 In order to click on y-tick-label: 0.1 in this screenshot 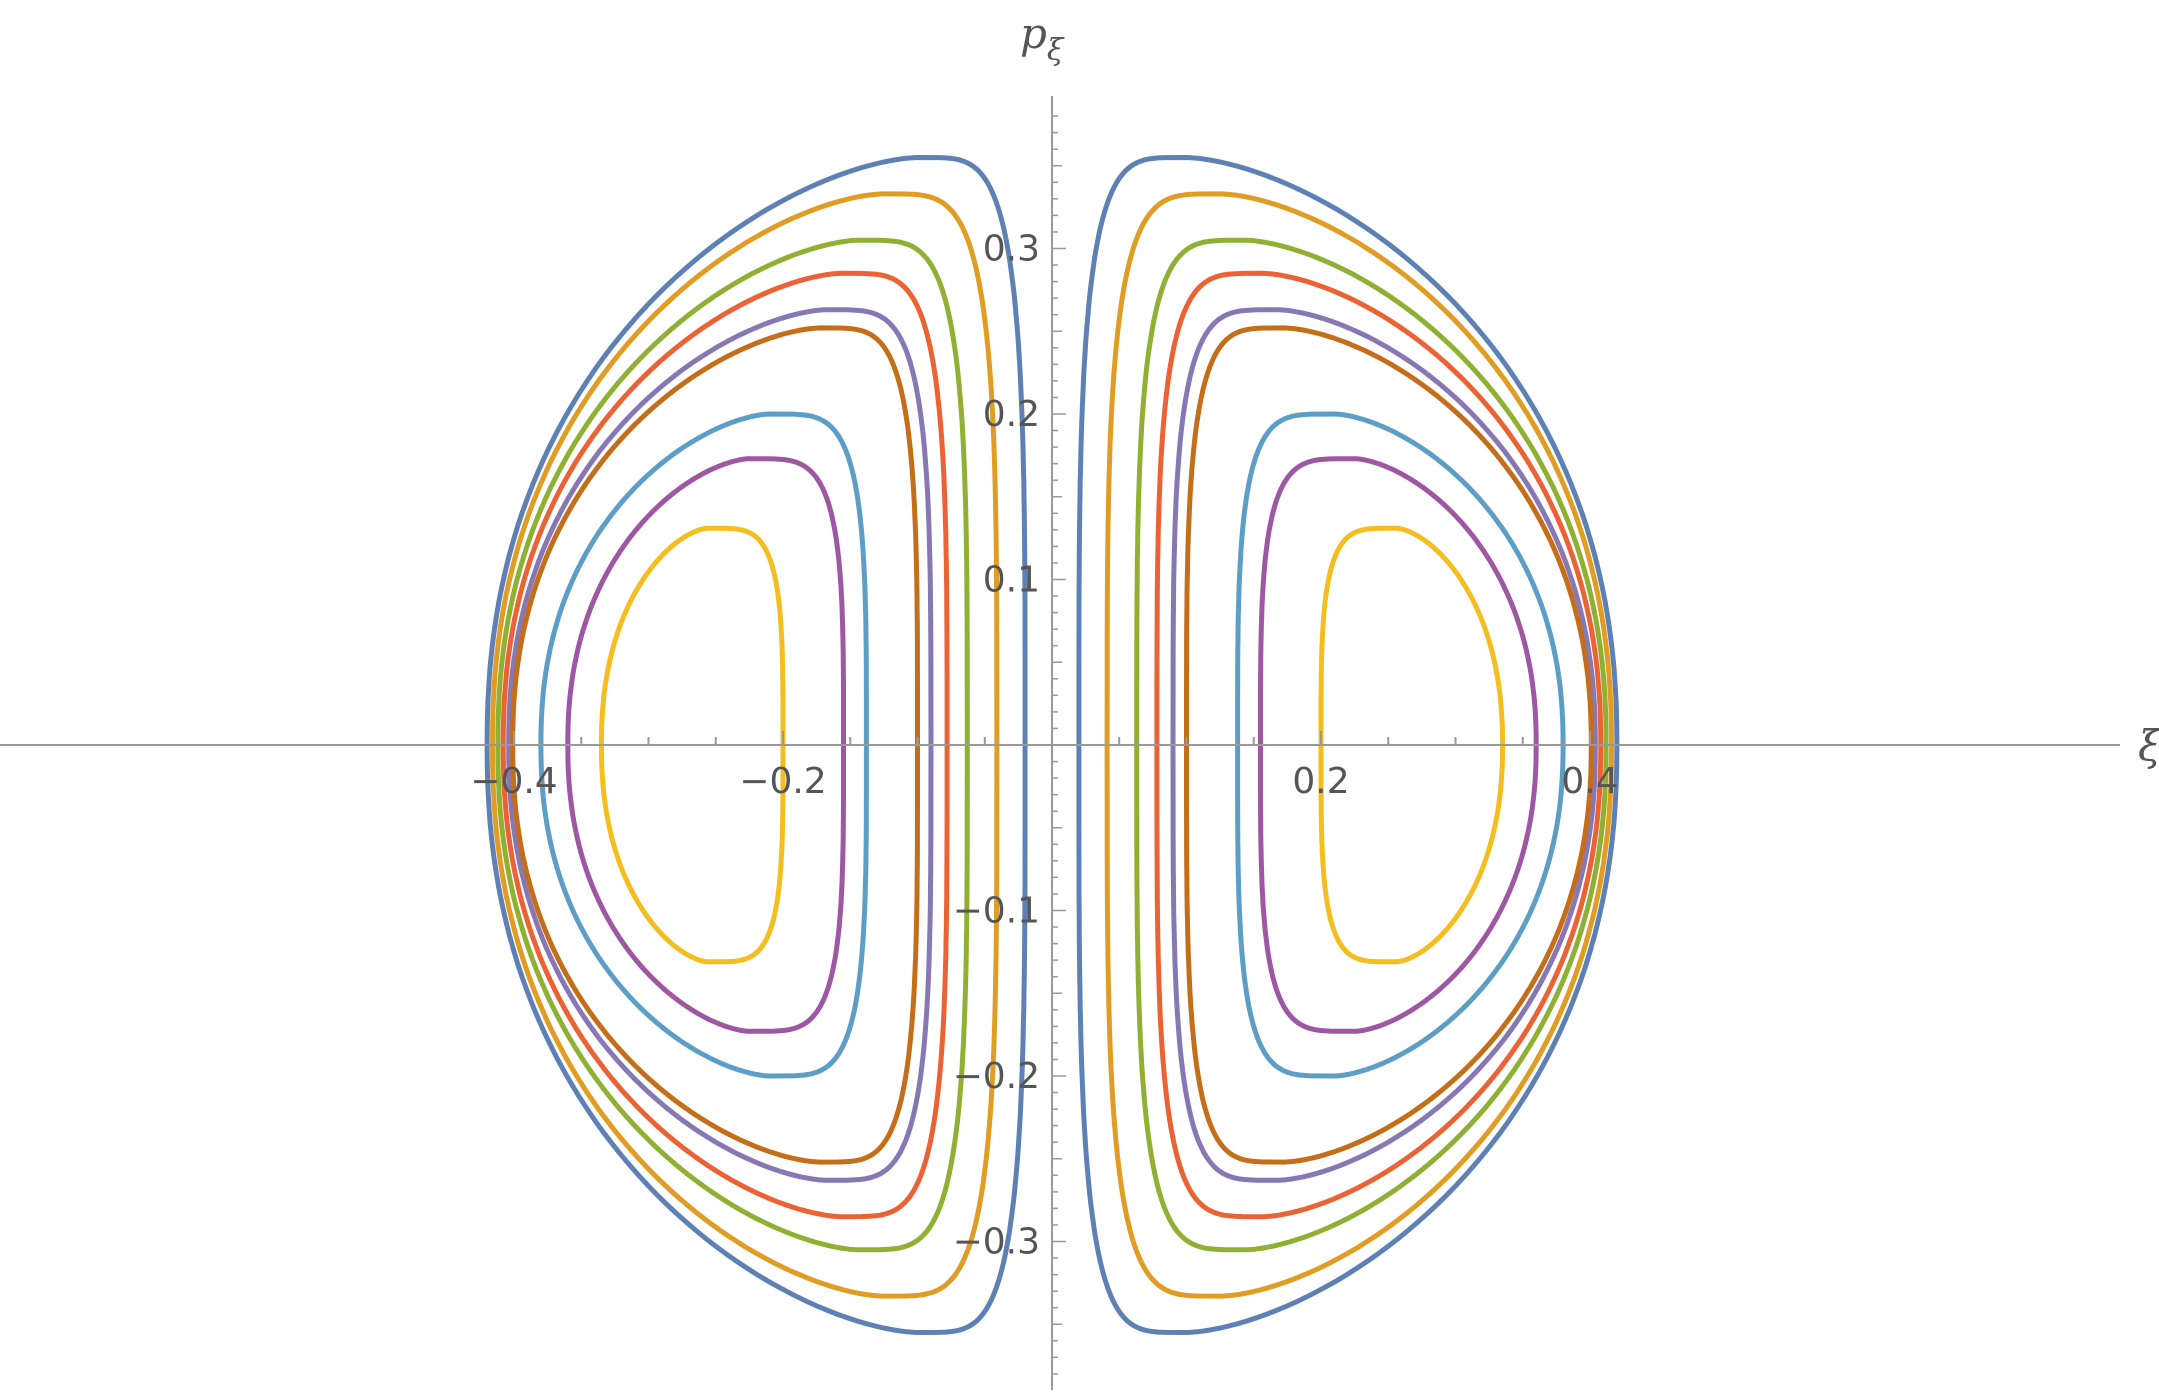, I will do `click(1011, 580)`.